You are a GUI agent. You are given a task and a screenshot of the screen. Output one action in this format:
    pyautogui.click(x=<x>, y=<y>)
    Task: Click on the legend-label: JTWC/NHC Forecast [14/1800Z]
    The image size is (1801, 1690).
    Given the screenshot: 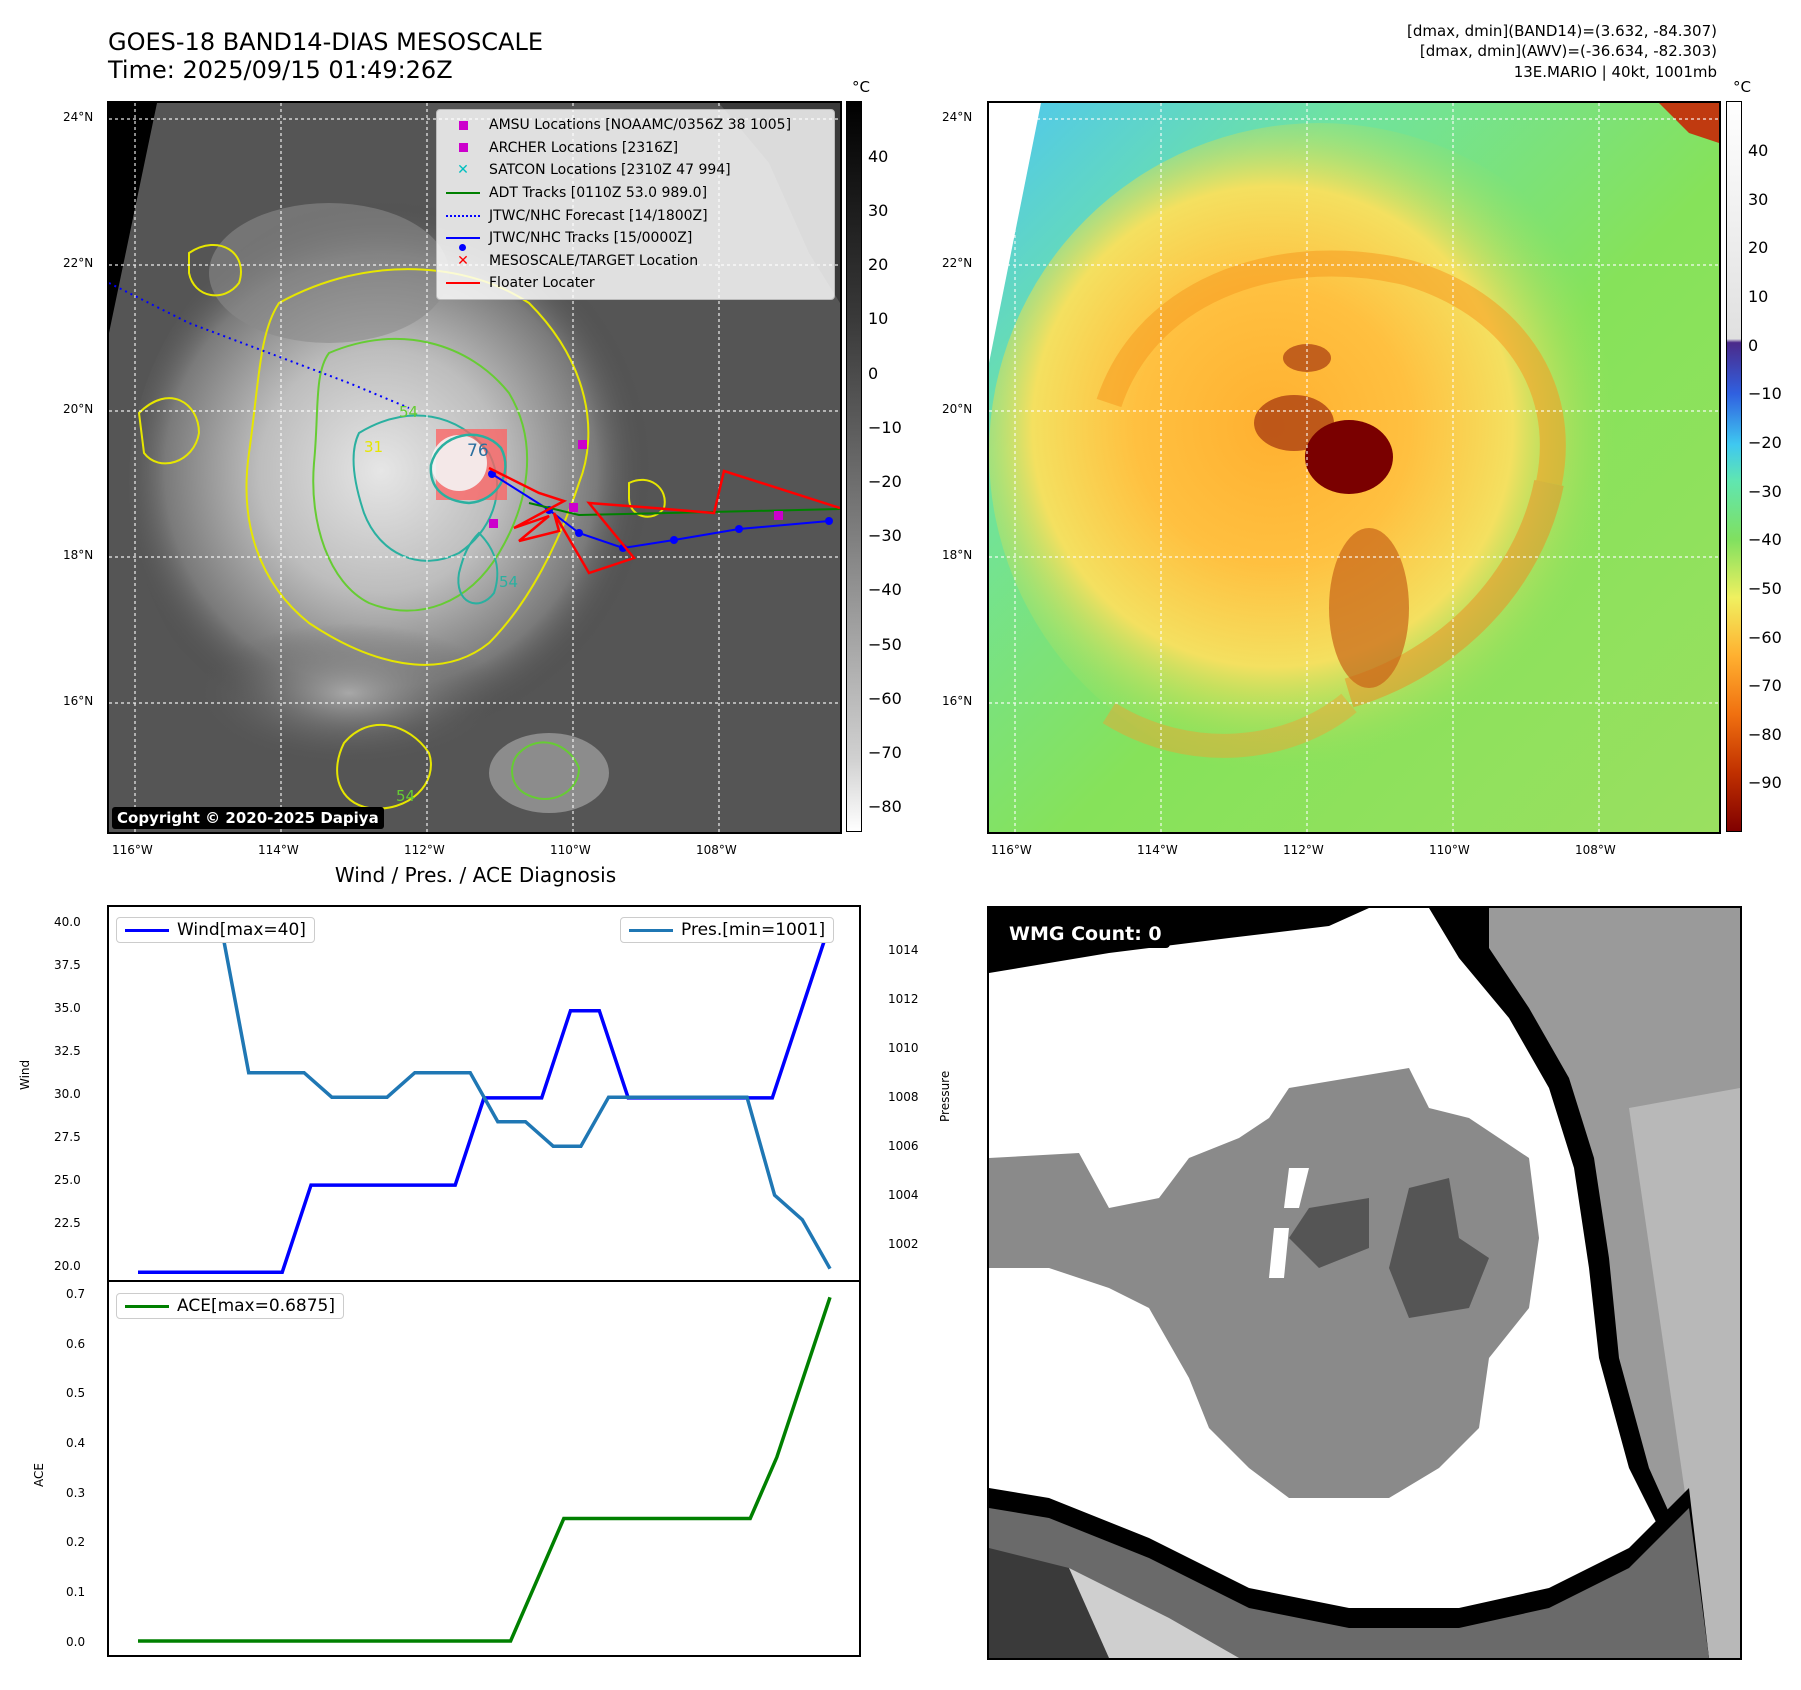 What is the action you would take?
    pyautogui.click(x=598, y=215)
    